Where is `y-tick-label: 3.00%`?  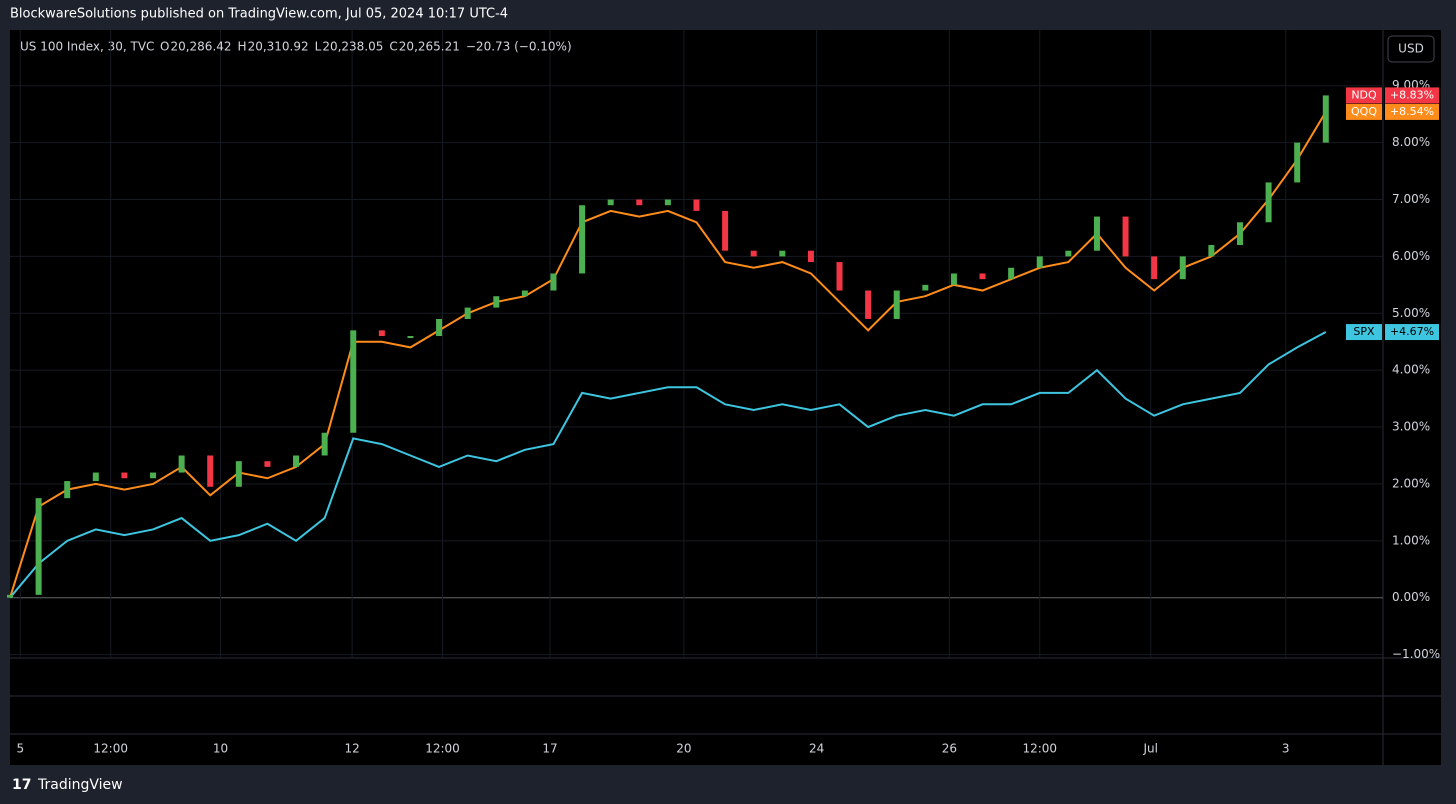 y-tick-label: 3.00% is located at coordinates (1411, 427).